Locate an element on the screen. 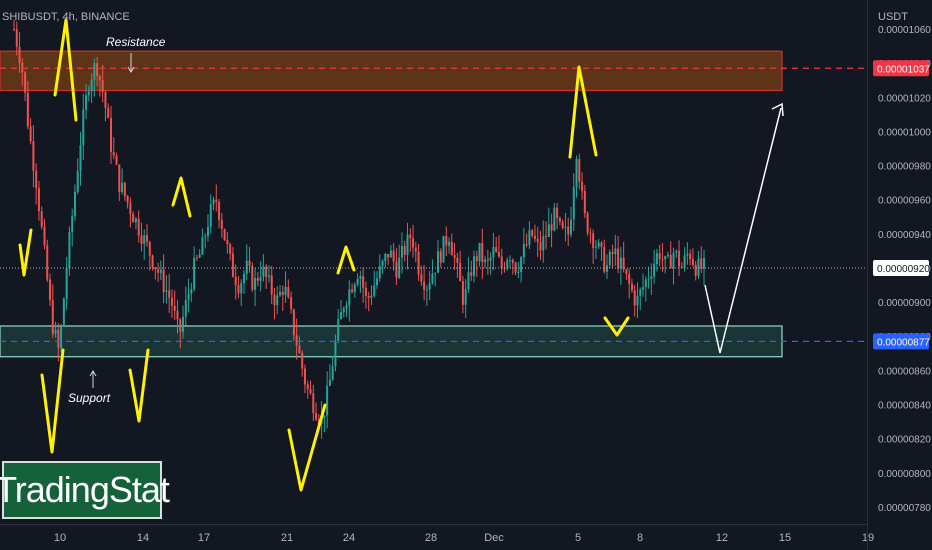 Image resolution: width=932 pixels, height=550 pixels. price-tick-label: 0.00000780 is located at coordinates (904, 508).